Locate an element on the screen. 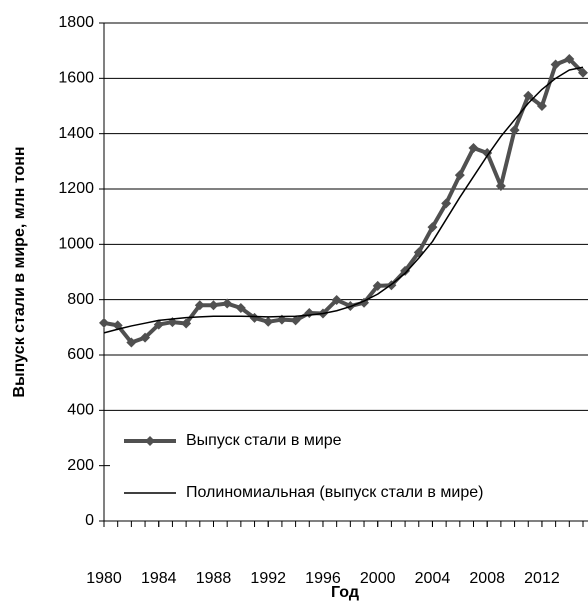  x-tick-label: 1992 is located at coordinates (268, 578).